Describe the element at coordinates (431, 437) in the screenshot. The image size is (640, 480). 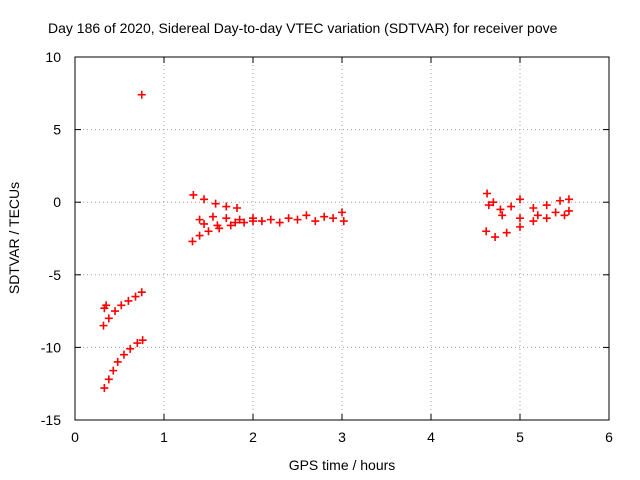
I see `x-tick-label: 4` at that location.